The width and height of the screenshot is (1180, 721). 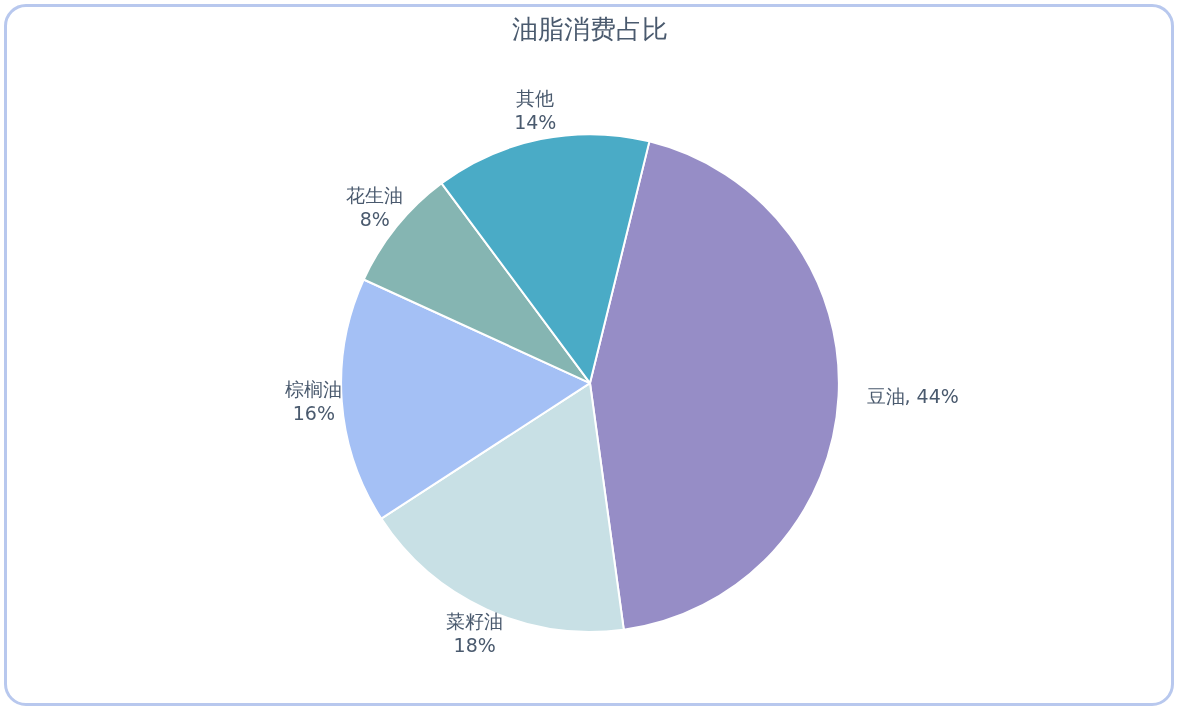 What do you see at coordinates (590, 29) in the screenshot?
I see `chart-title: 油脂消费占比` at bounding box center [590, 29].